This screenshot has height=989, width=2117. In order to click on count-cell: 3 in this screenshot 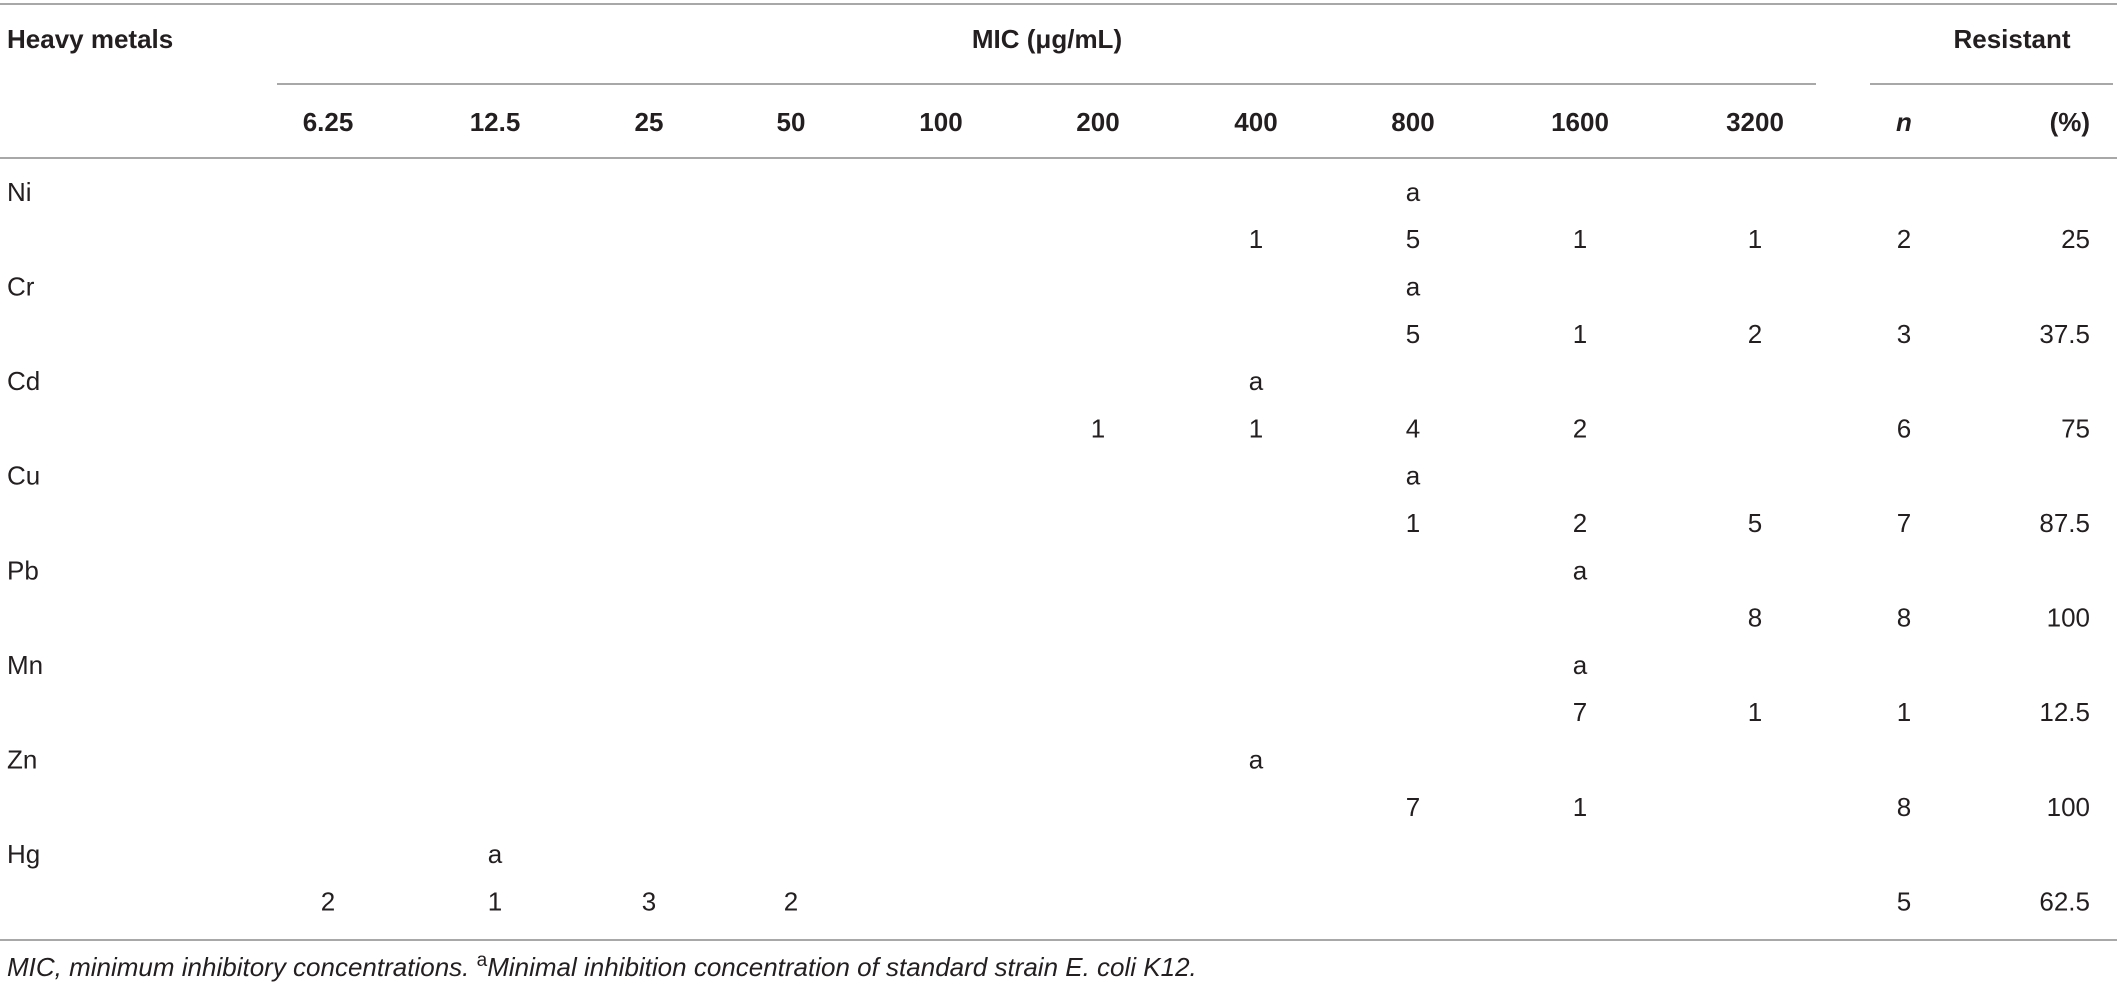, I will do `click(649, 901)`.